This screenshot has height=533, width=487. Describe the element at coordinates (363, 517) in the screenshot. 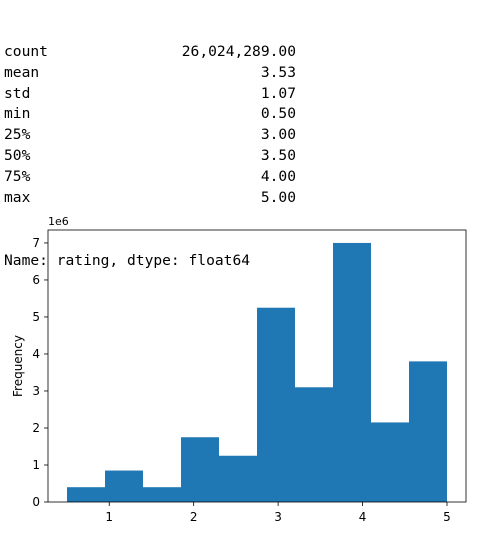

I see `x-tick-label: 4` at that location.